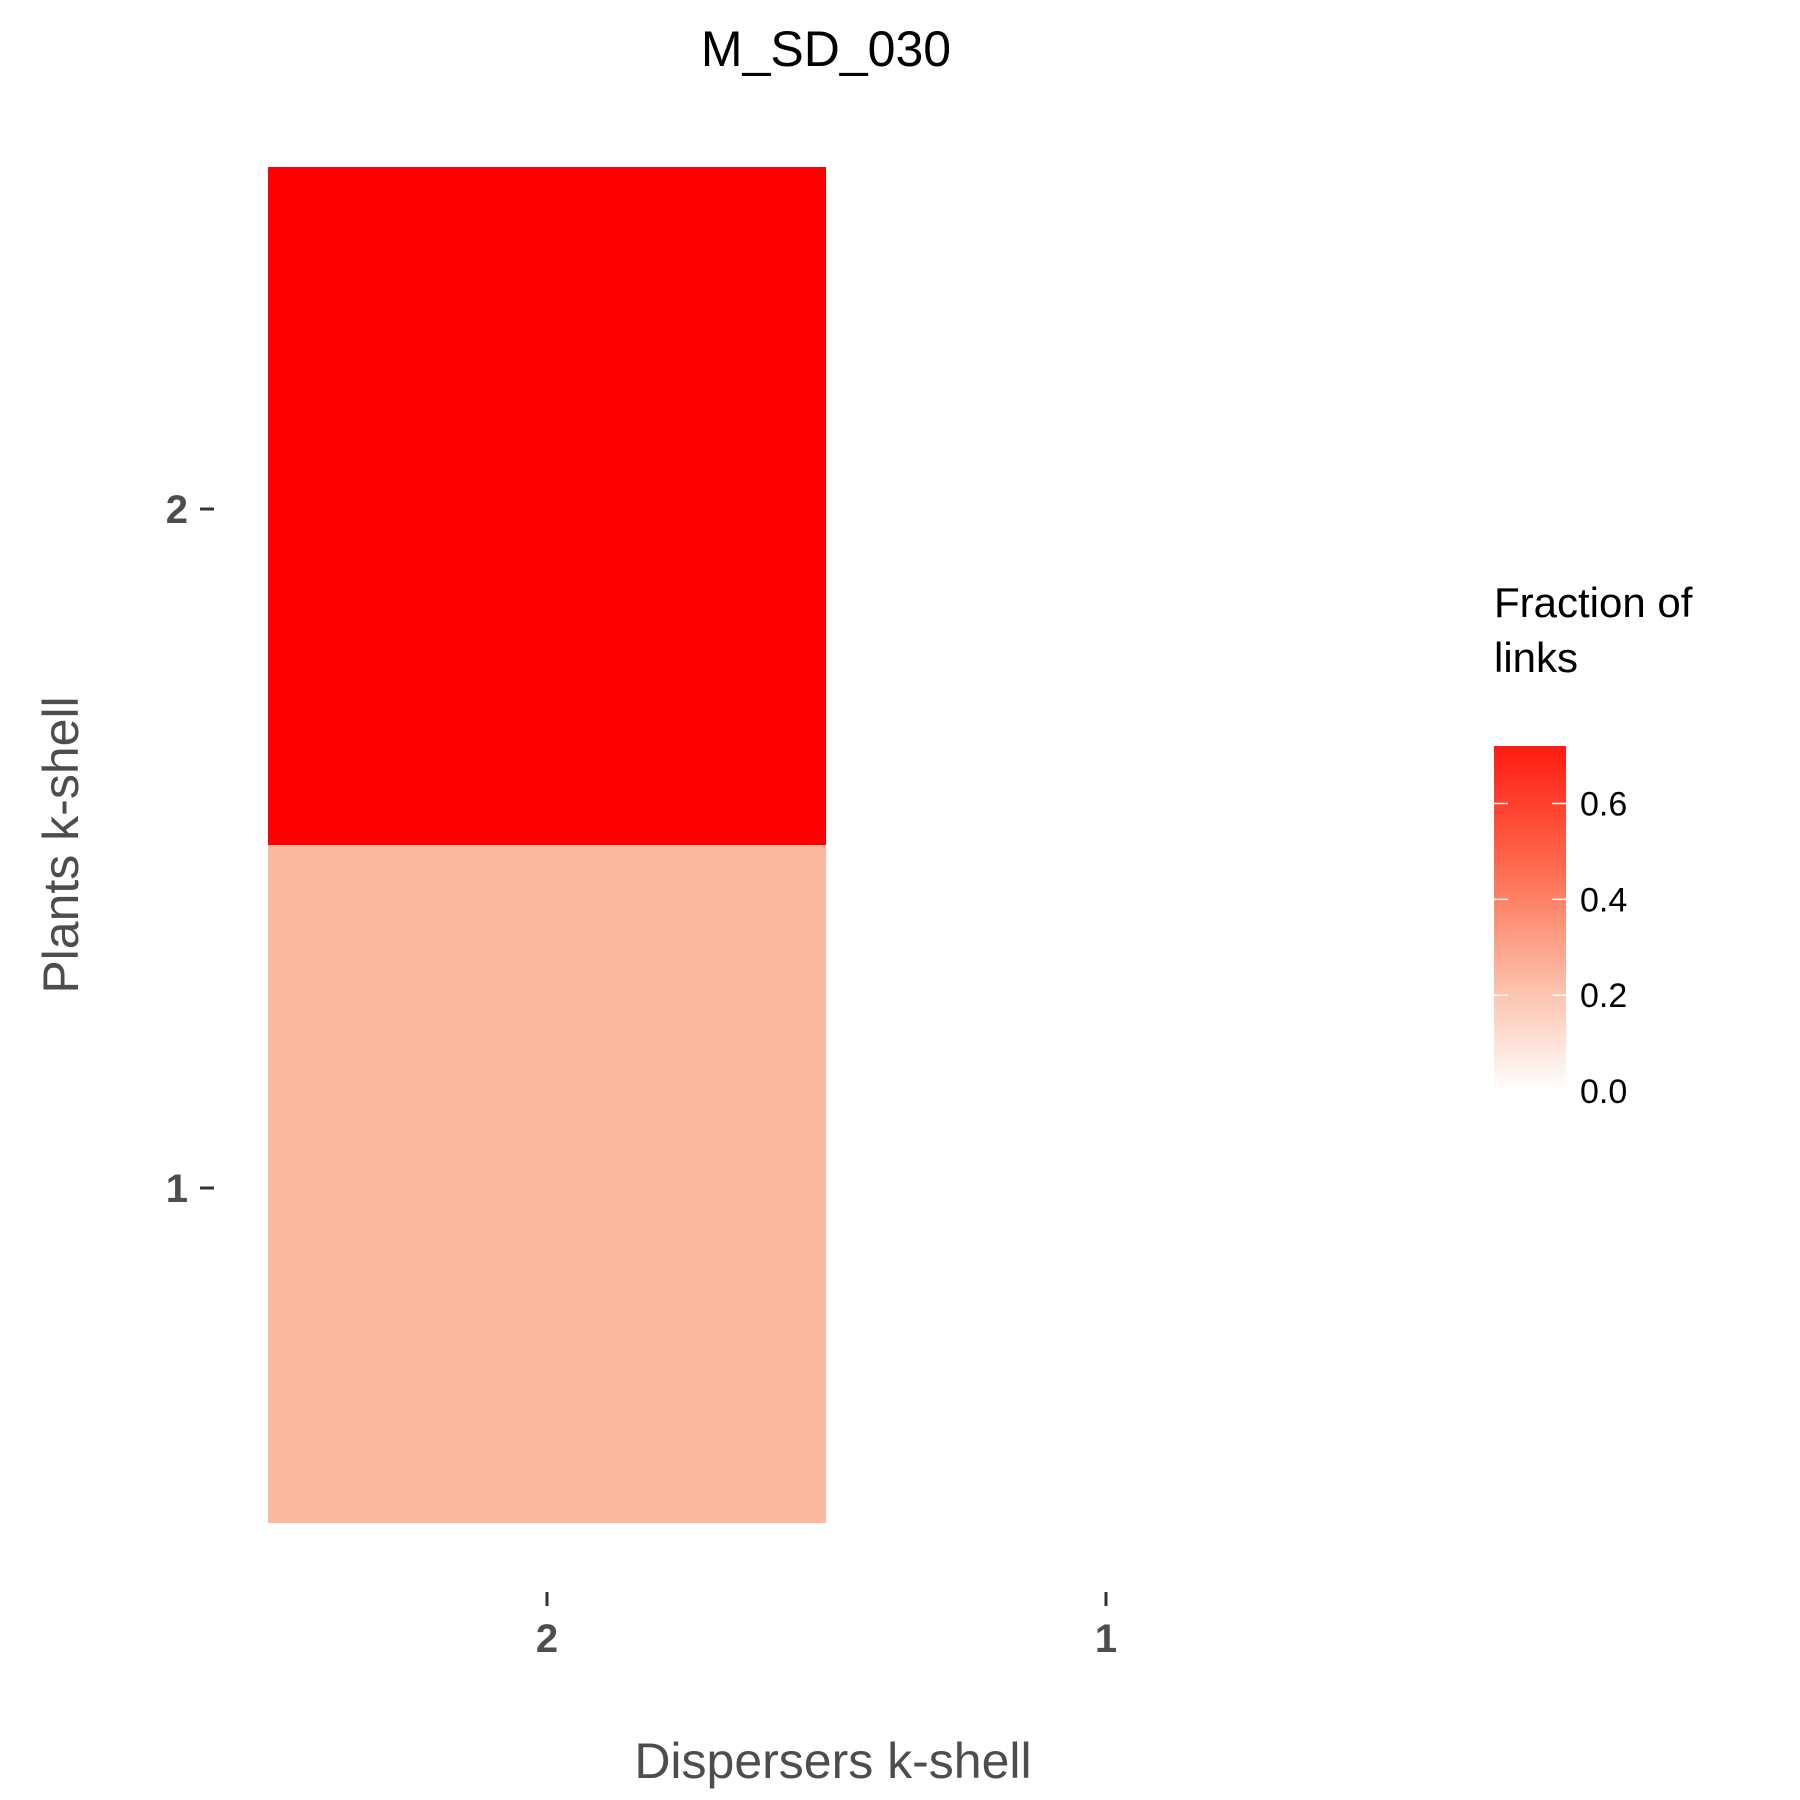  What do you see at coordinates (547, 1639) in the screenshot?
I see `x-tick-label-2: 2` at bounding box center [547, 1639].